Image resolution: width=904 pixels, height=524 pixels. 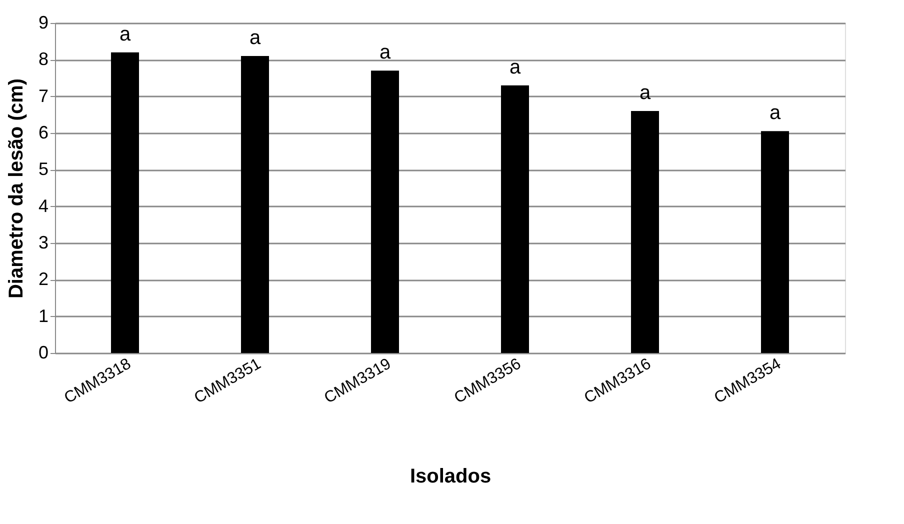 What do you see at coordinates (43, 206) in the screenshot?
I see `y-tick-label: 4` at bounding box center [43, 206].